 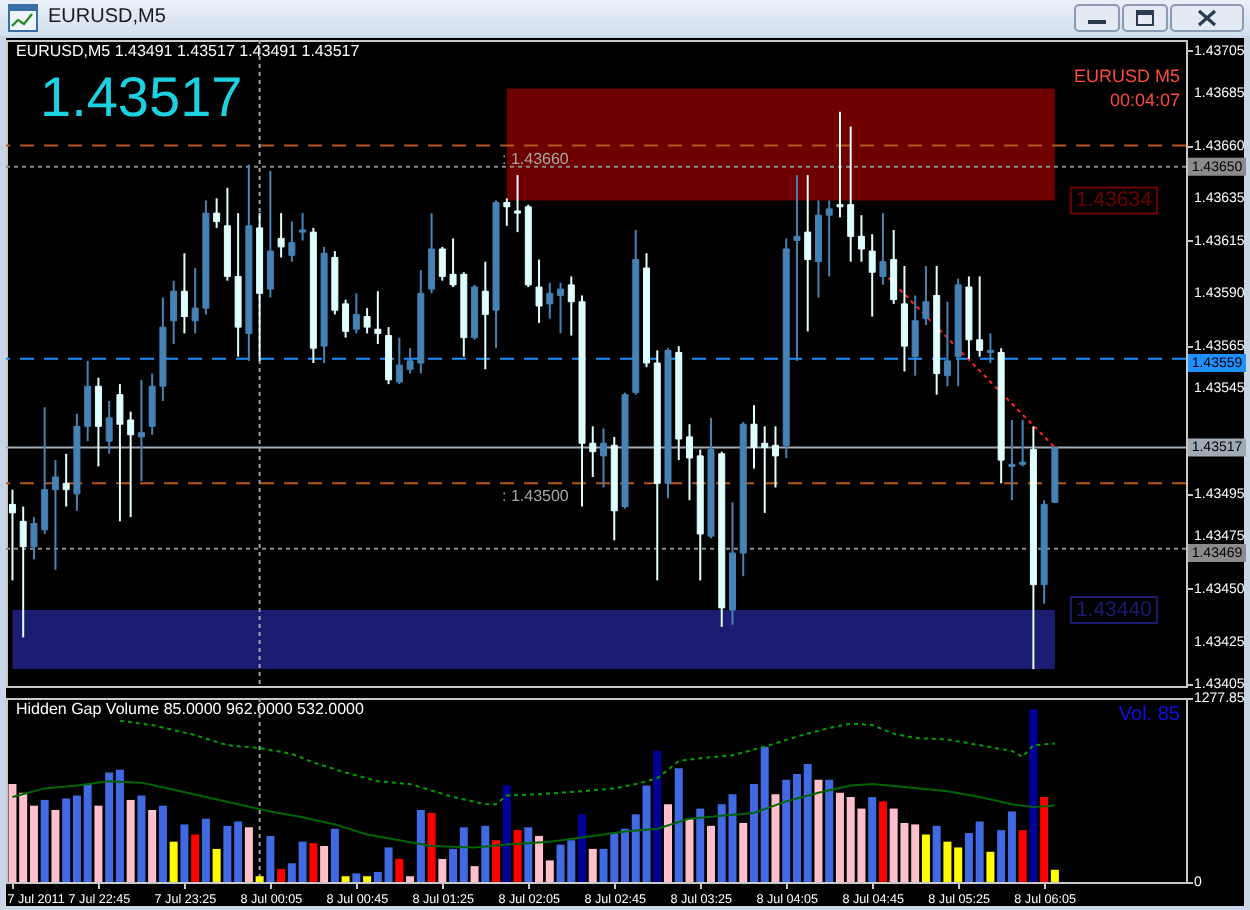 What do you see at coordinates (188, 51) in the screenshot?
I see `chart-title: EURUSD,M5 1.43491 1.43517 1.43491 1.43517` at bounding box center [188, 51].